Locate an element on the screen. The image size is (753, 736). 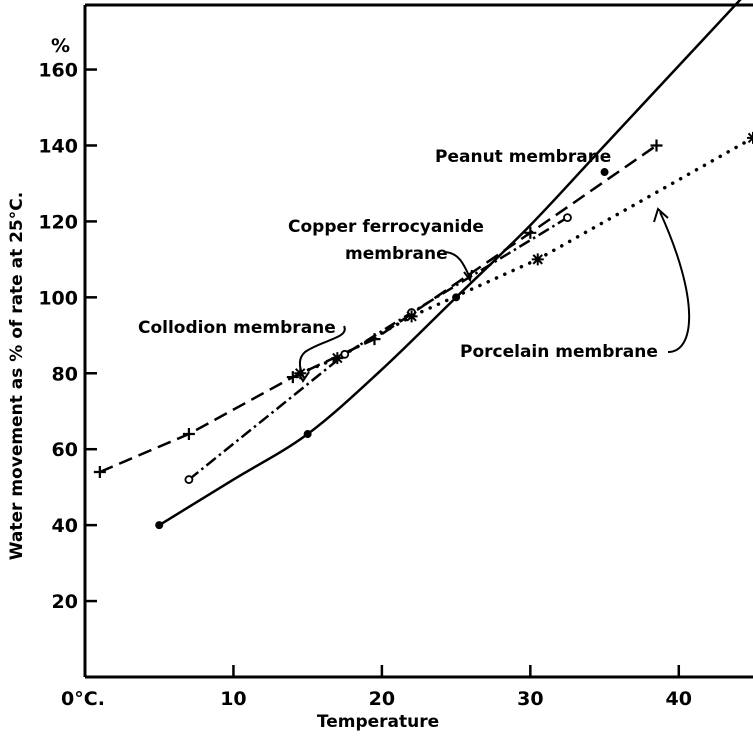
arrow-copper is located at coordinates (457, 265).